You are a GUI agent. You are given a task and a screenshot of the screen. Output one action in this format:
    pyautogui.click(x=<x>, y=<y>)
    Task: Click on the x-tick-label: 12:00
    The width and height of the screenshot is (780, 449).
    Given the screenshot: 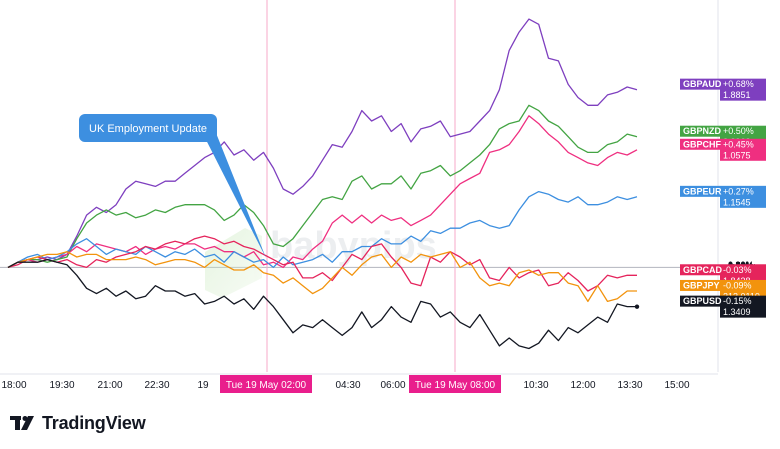 What is the action you would take?
    pyautogui.click(x=582, y=385)
    